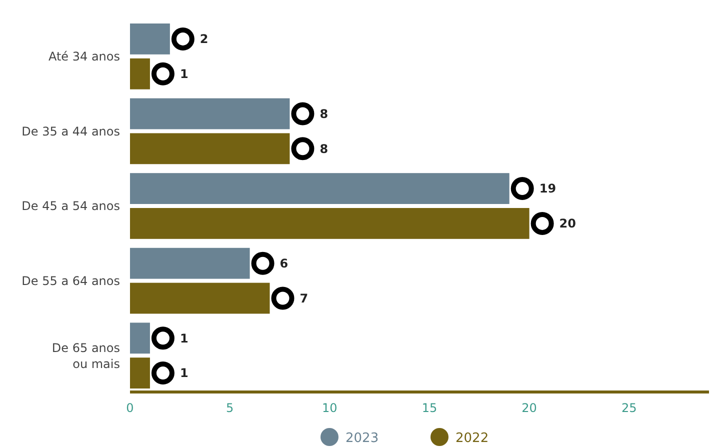 This screenshot has width=721, height=448. What do you see at coordinates (71, 131) in the screenshot?
I see `y-tick-label: De 35 a 44 anos` at bounding box center [71, 131].